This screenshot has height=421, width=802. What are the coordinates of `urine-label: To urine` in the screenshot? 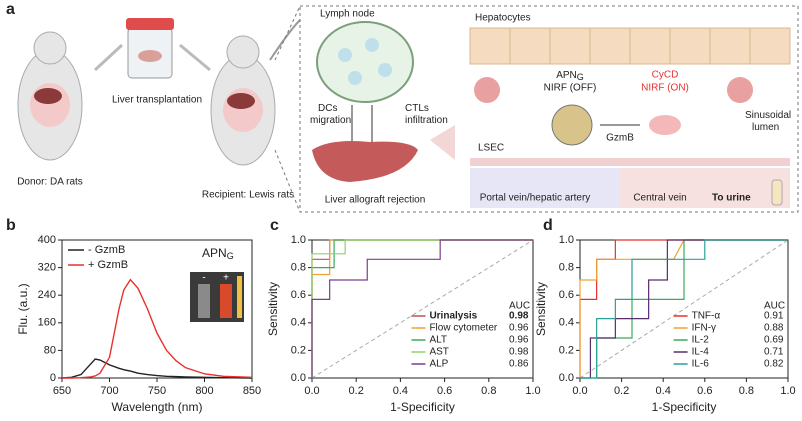 It's located at (731, 198).